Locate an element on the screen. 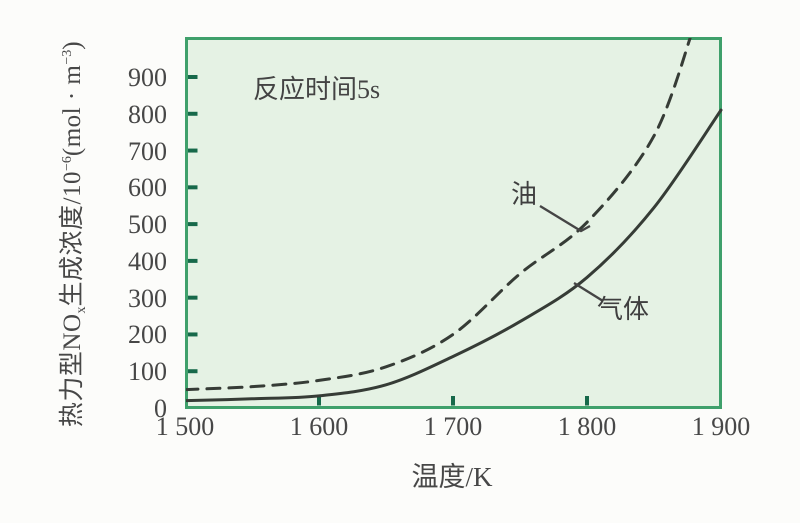 The width and height of the screenshot is (800, 523). y-tick-label: 800 is located at coordinates (147, 114).